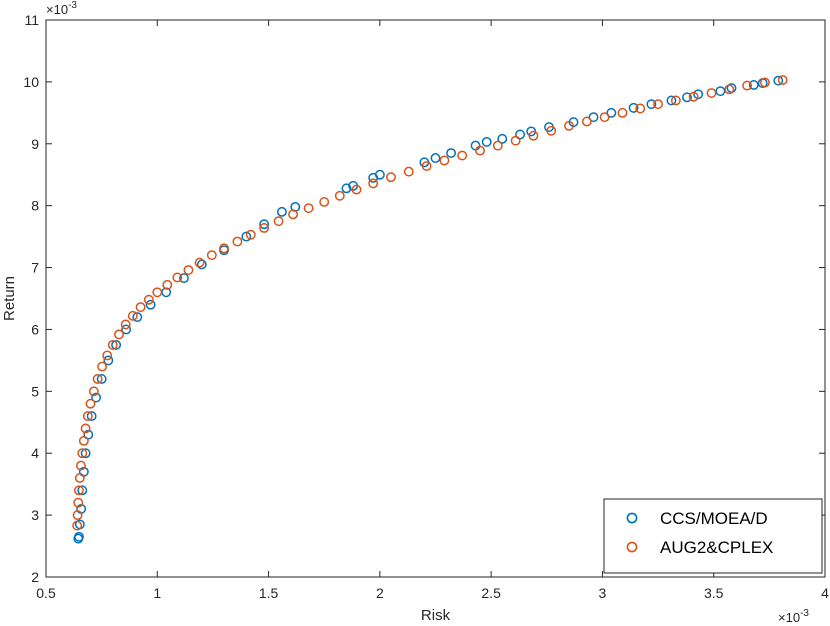 The height and width of the screenshot is (626, 830). Describe the element at coordinates (35, 268) in the screenshot. I see `y-tick-label: 7` at that location.